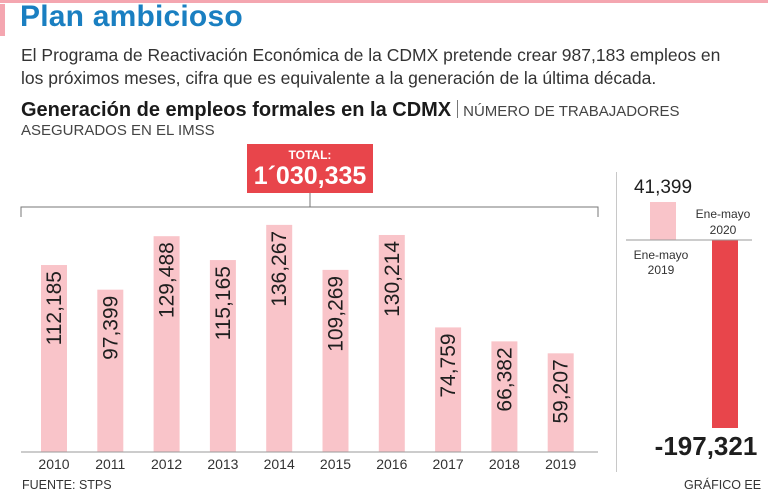 This screenshot has height=499, width=768. Describe the element at coordinates (448, 464) in the screenshot. I see `year-label-2017: 2017` at that location.